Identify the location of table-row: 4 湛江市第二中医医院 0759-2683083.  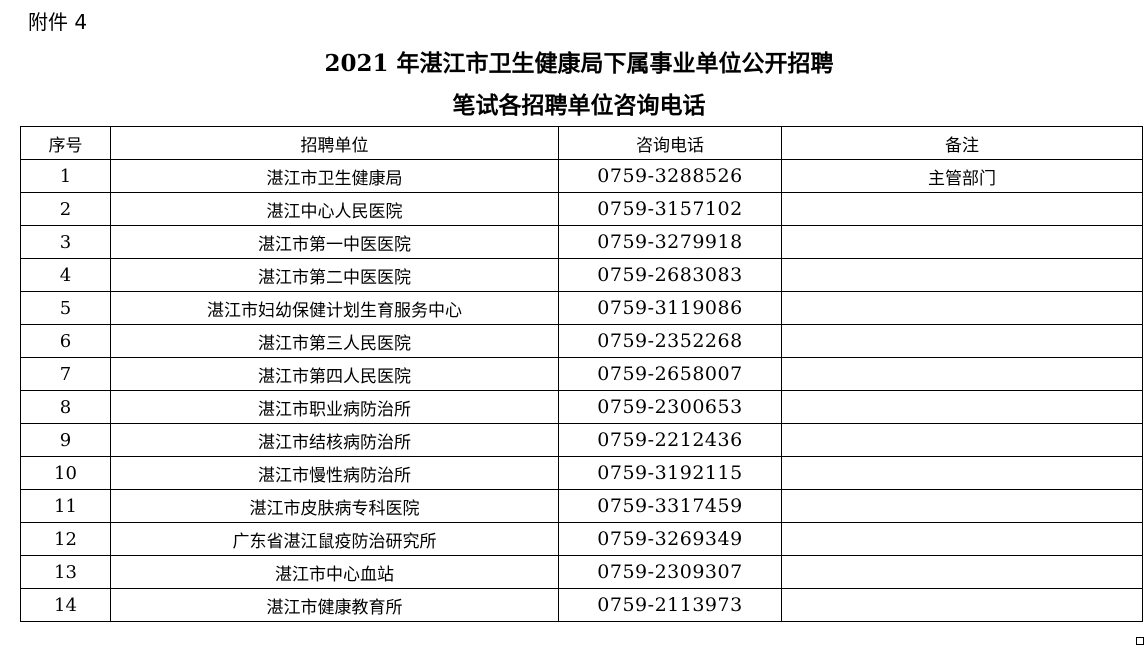
(581, 275).